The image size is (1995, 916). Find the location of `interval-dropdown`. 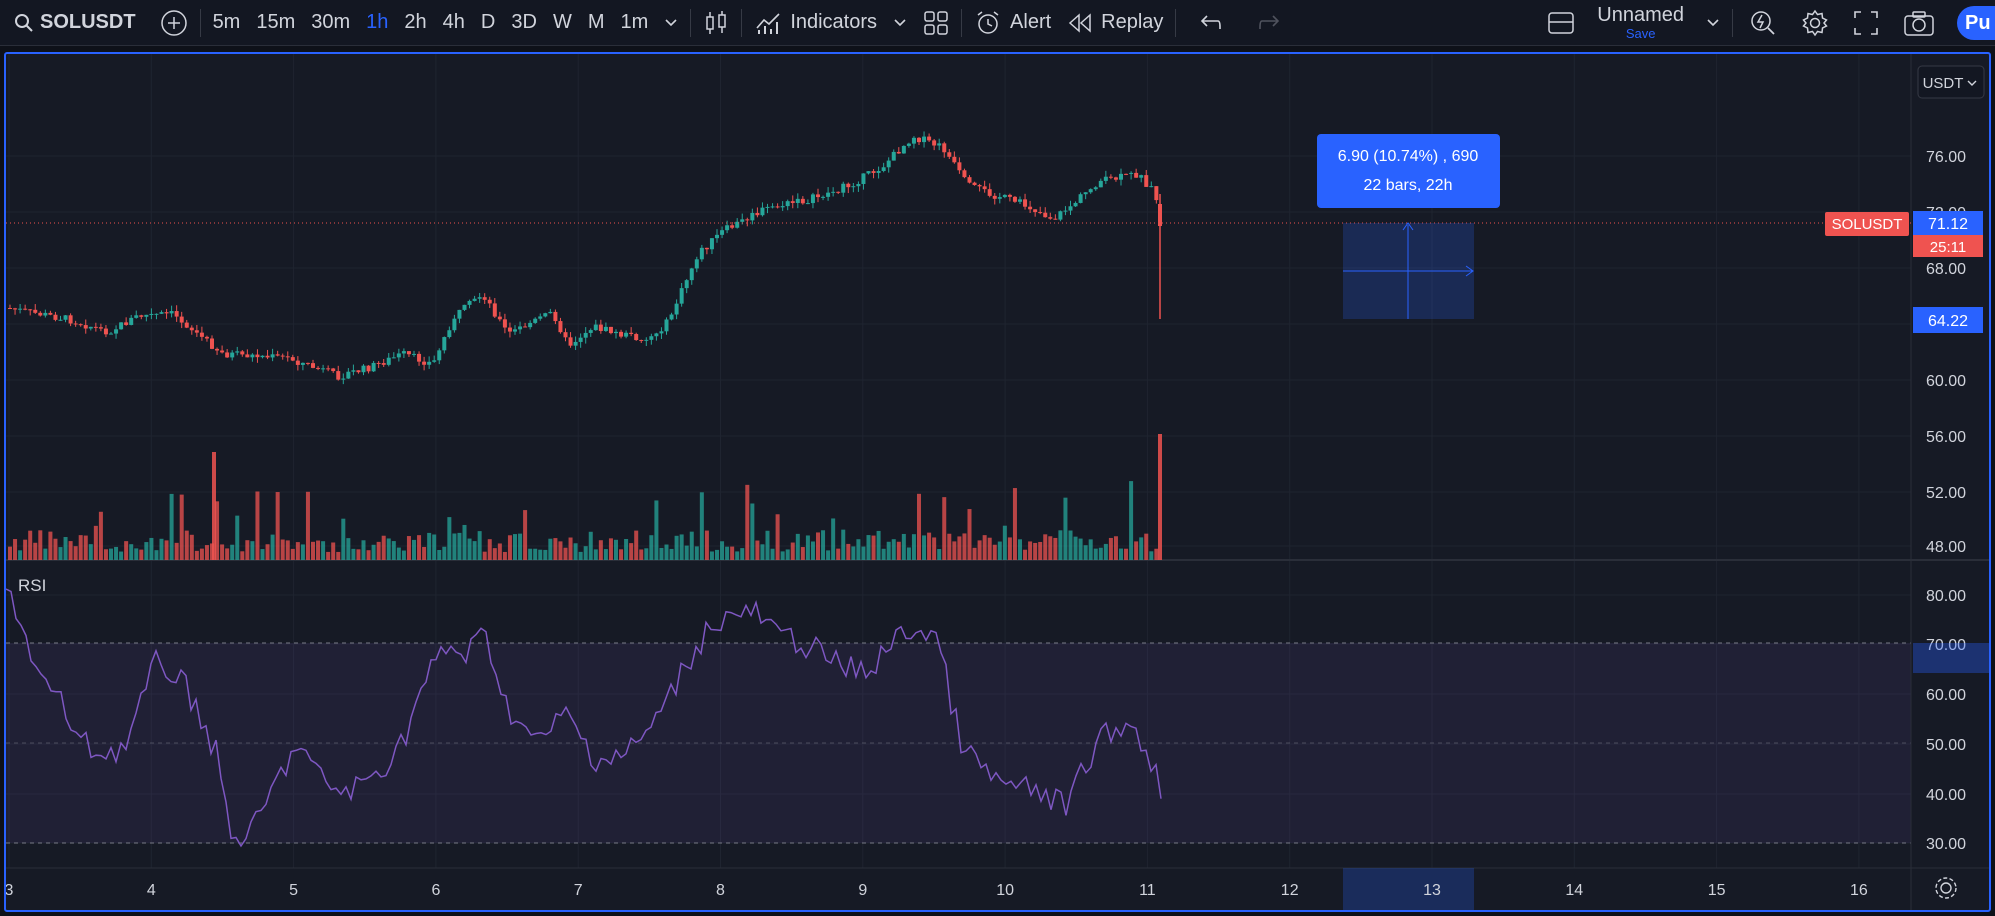

interval-dropdown is located at coordinates (671, 23).